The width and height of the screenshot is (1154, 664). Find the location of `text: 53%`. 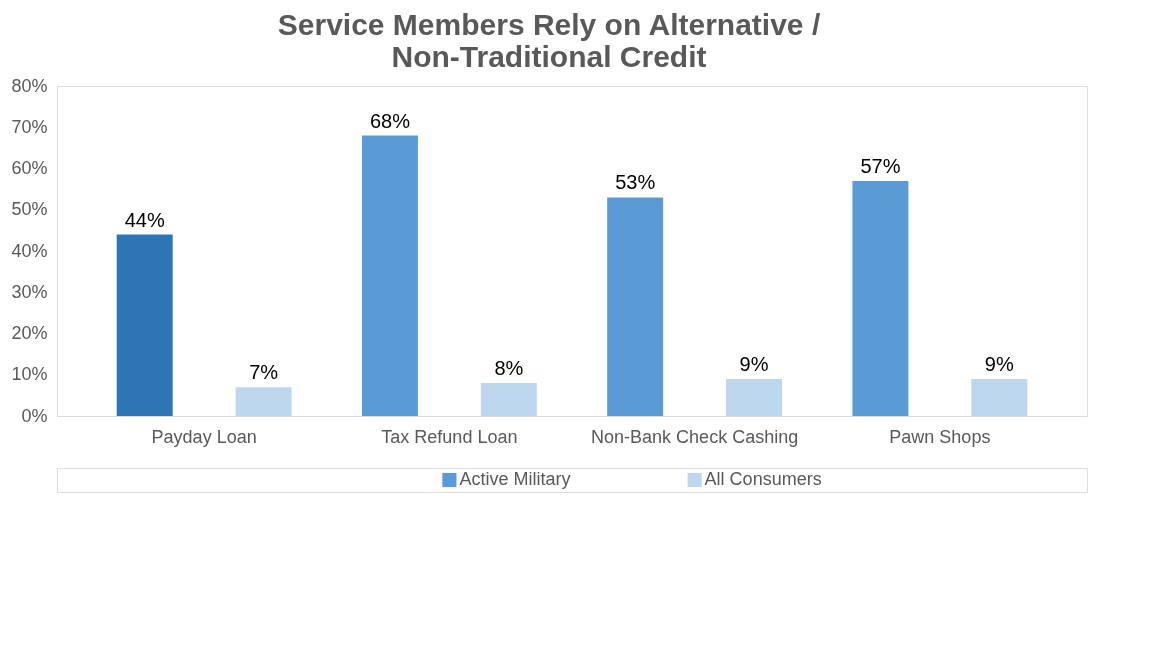

text: 53% is located at coordinates (635, 182).